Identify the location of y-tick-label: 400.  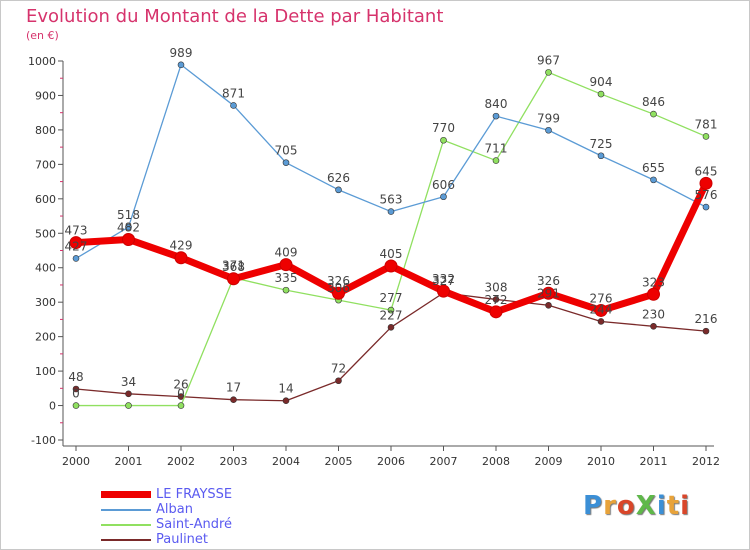
(45, 268).